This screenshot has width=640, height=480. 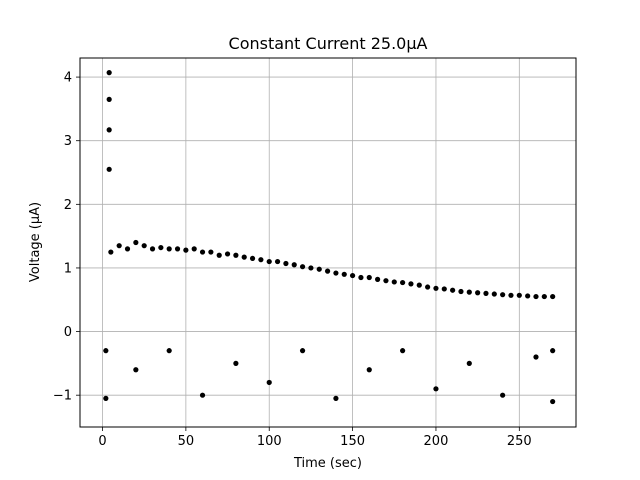 What do you see at coordinates (436, 441) in the screenshot?
I see `x-tick-label: 200` at bounding box center [436, 441].